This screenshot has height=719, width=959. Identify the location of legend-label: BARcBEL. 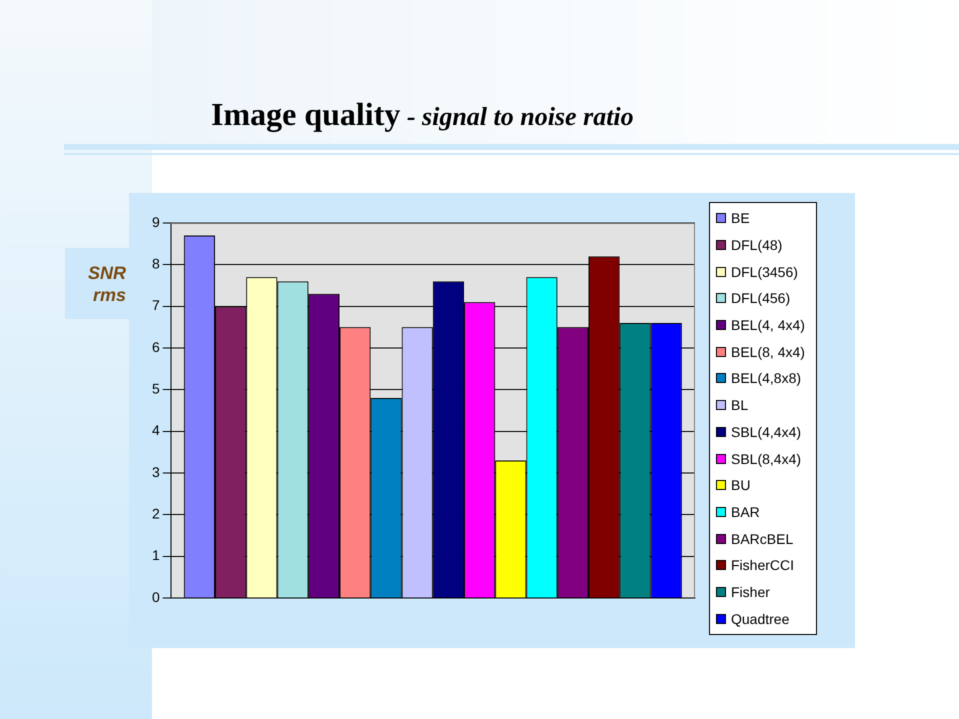
(762, 538).